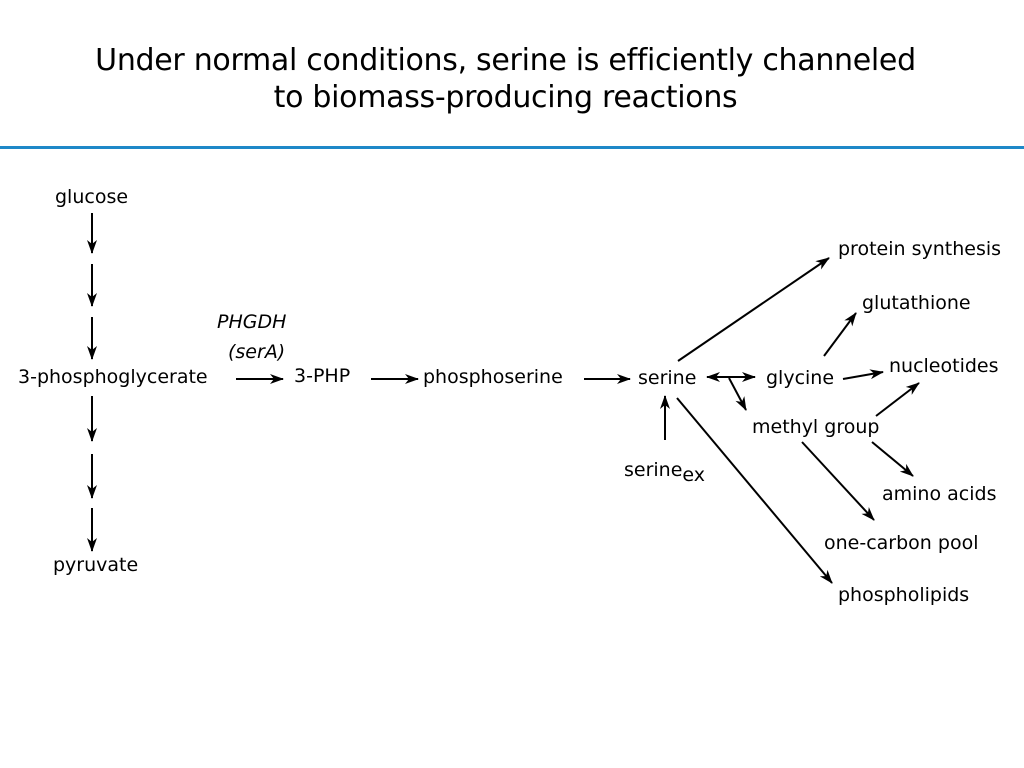 The width and height of the screenshot is (1024, 768). Describe the element at coordinates (944, 366) in the screenshot. I see `label-nucleotides: nucleotides` at that location.